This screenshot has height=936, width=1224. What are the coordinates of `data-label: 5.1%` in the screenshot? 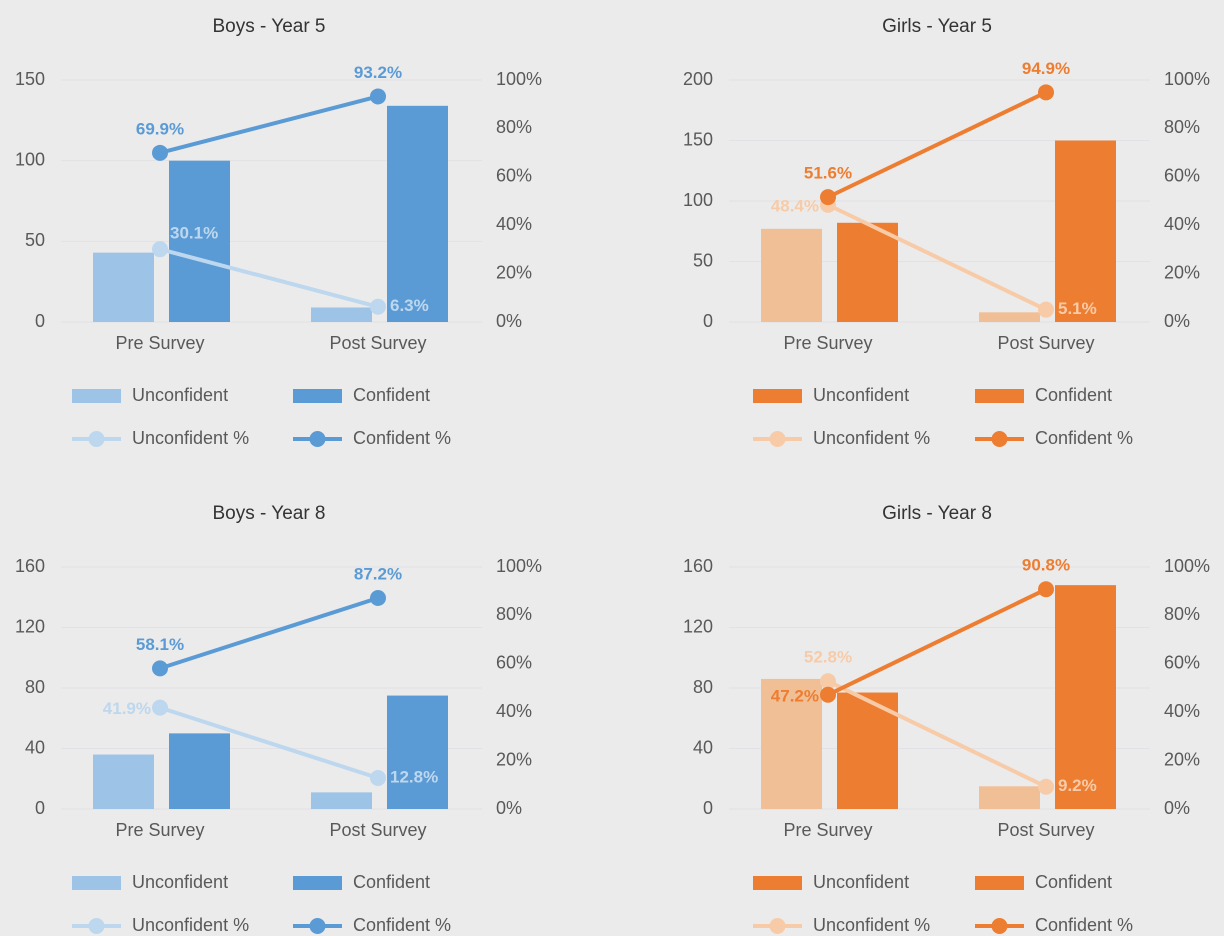 It's located at (1077, 308).